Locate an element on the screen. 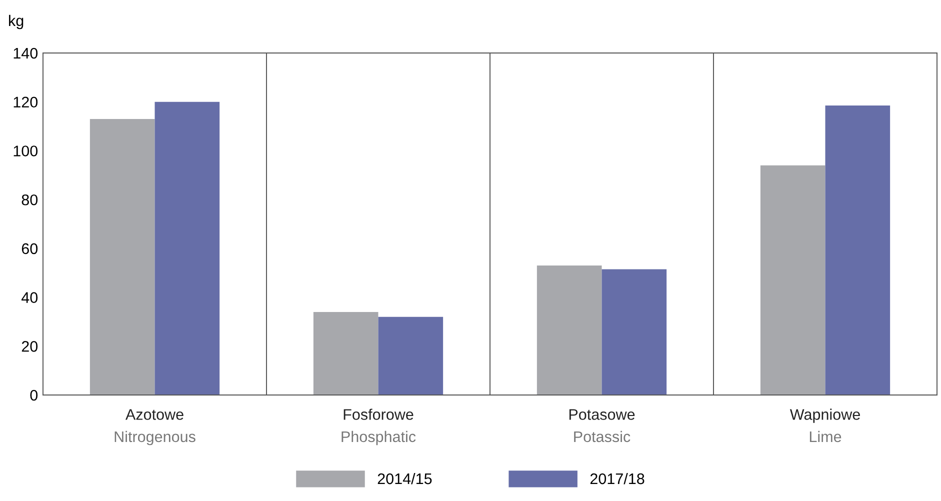  y-tick-label: 100 is located at coordinates (26, 151).